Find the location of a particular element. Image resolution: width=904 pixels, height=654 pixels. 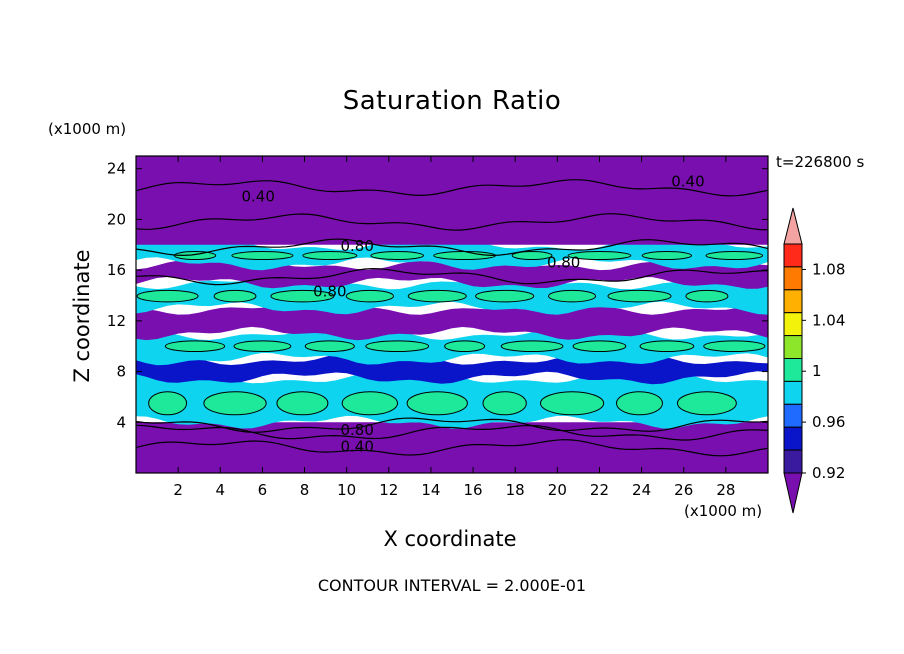

y-tick-label: 8 is located at coordinates (121, 372).